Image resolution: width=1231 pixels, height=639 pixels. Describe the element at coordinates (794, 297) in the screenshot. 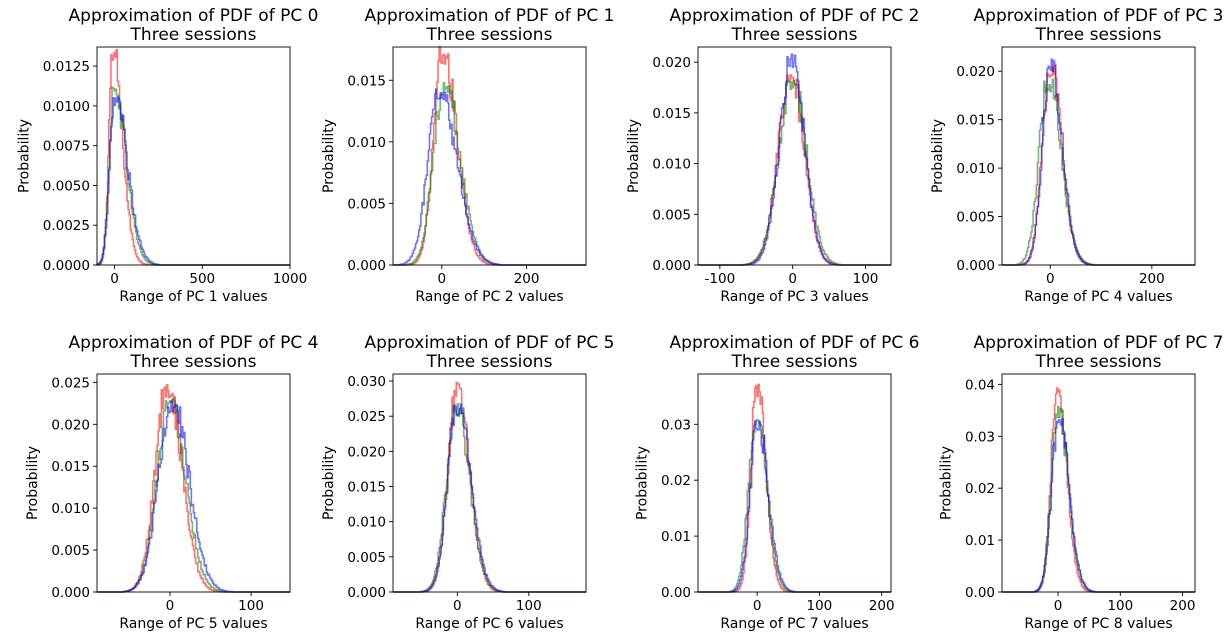

I see `x-axis-label: Range of PC 3 values` at that location.